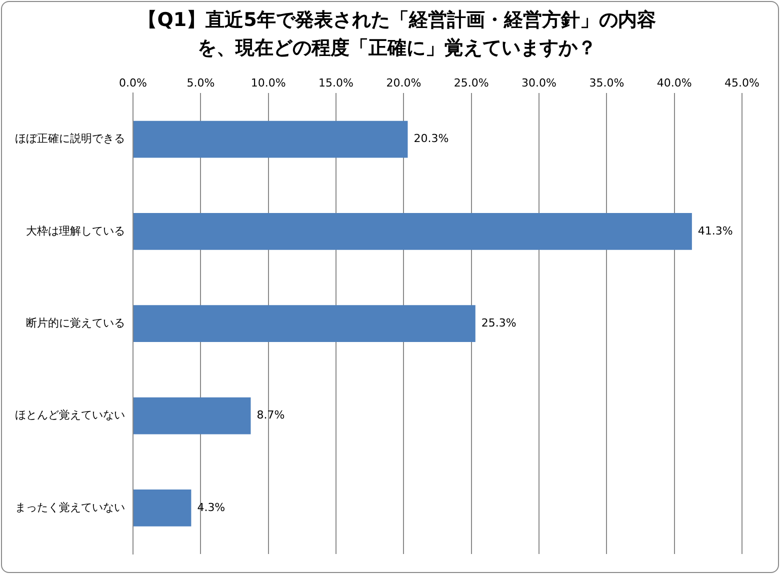 The height and width of the screenshot is (574, 780). I want to click on data-label: 4.3%, so click(211, 507).